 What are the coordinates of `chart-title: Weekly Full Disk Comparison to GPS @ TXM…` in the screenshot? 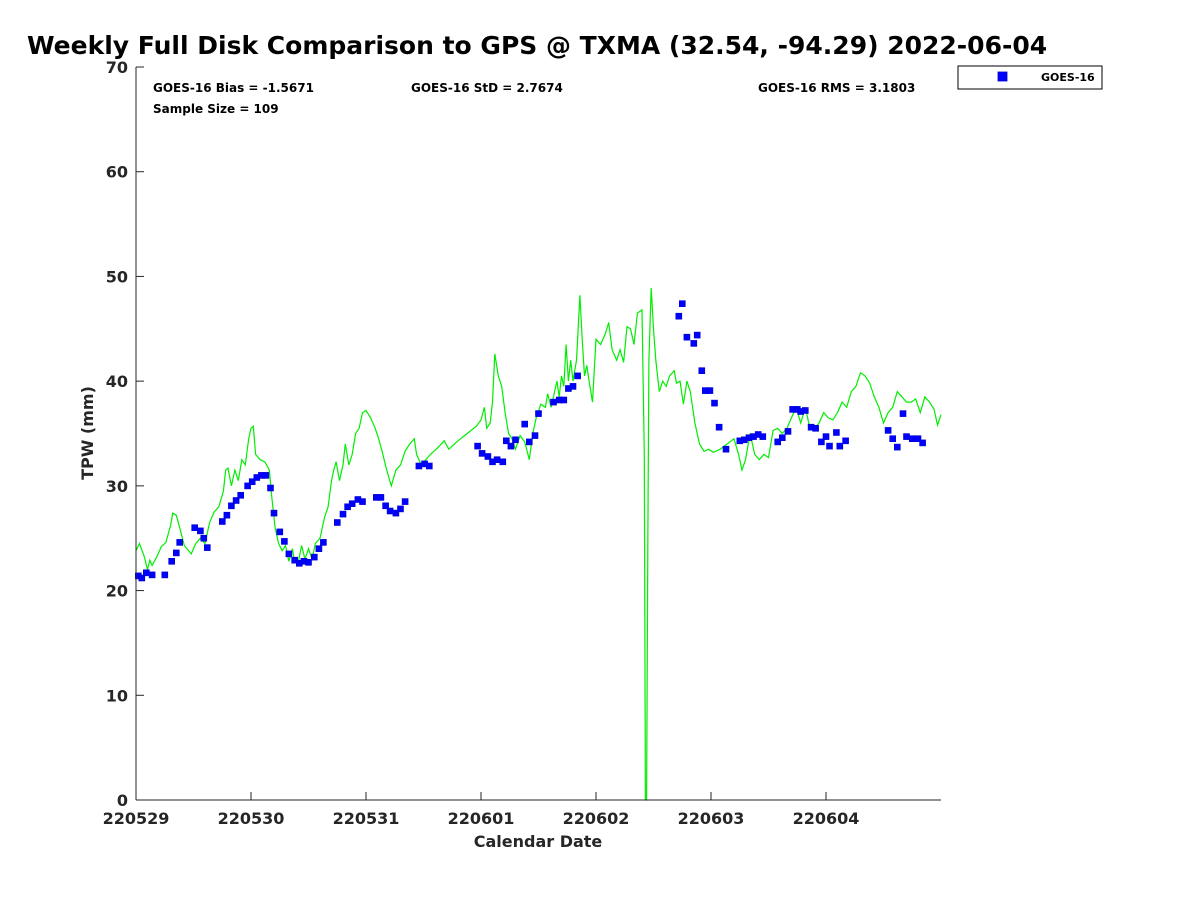 It's located at (537, 45).